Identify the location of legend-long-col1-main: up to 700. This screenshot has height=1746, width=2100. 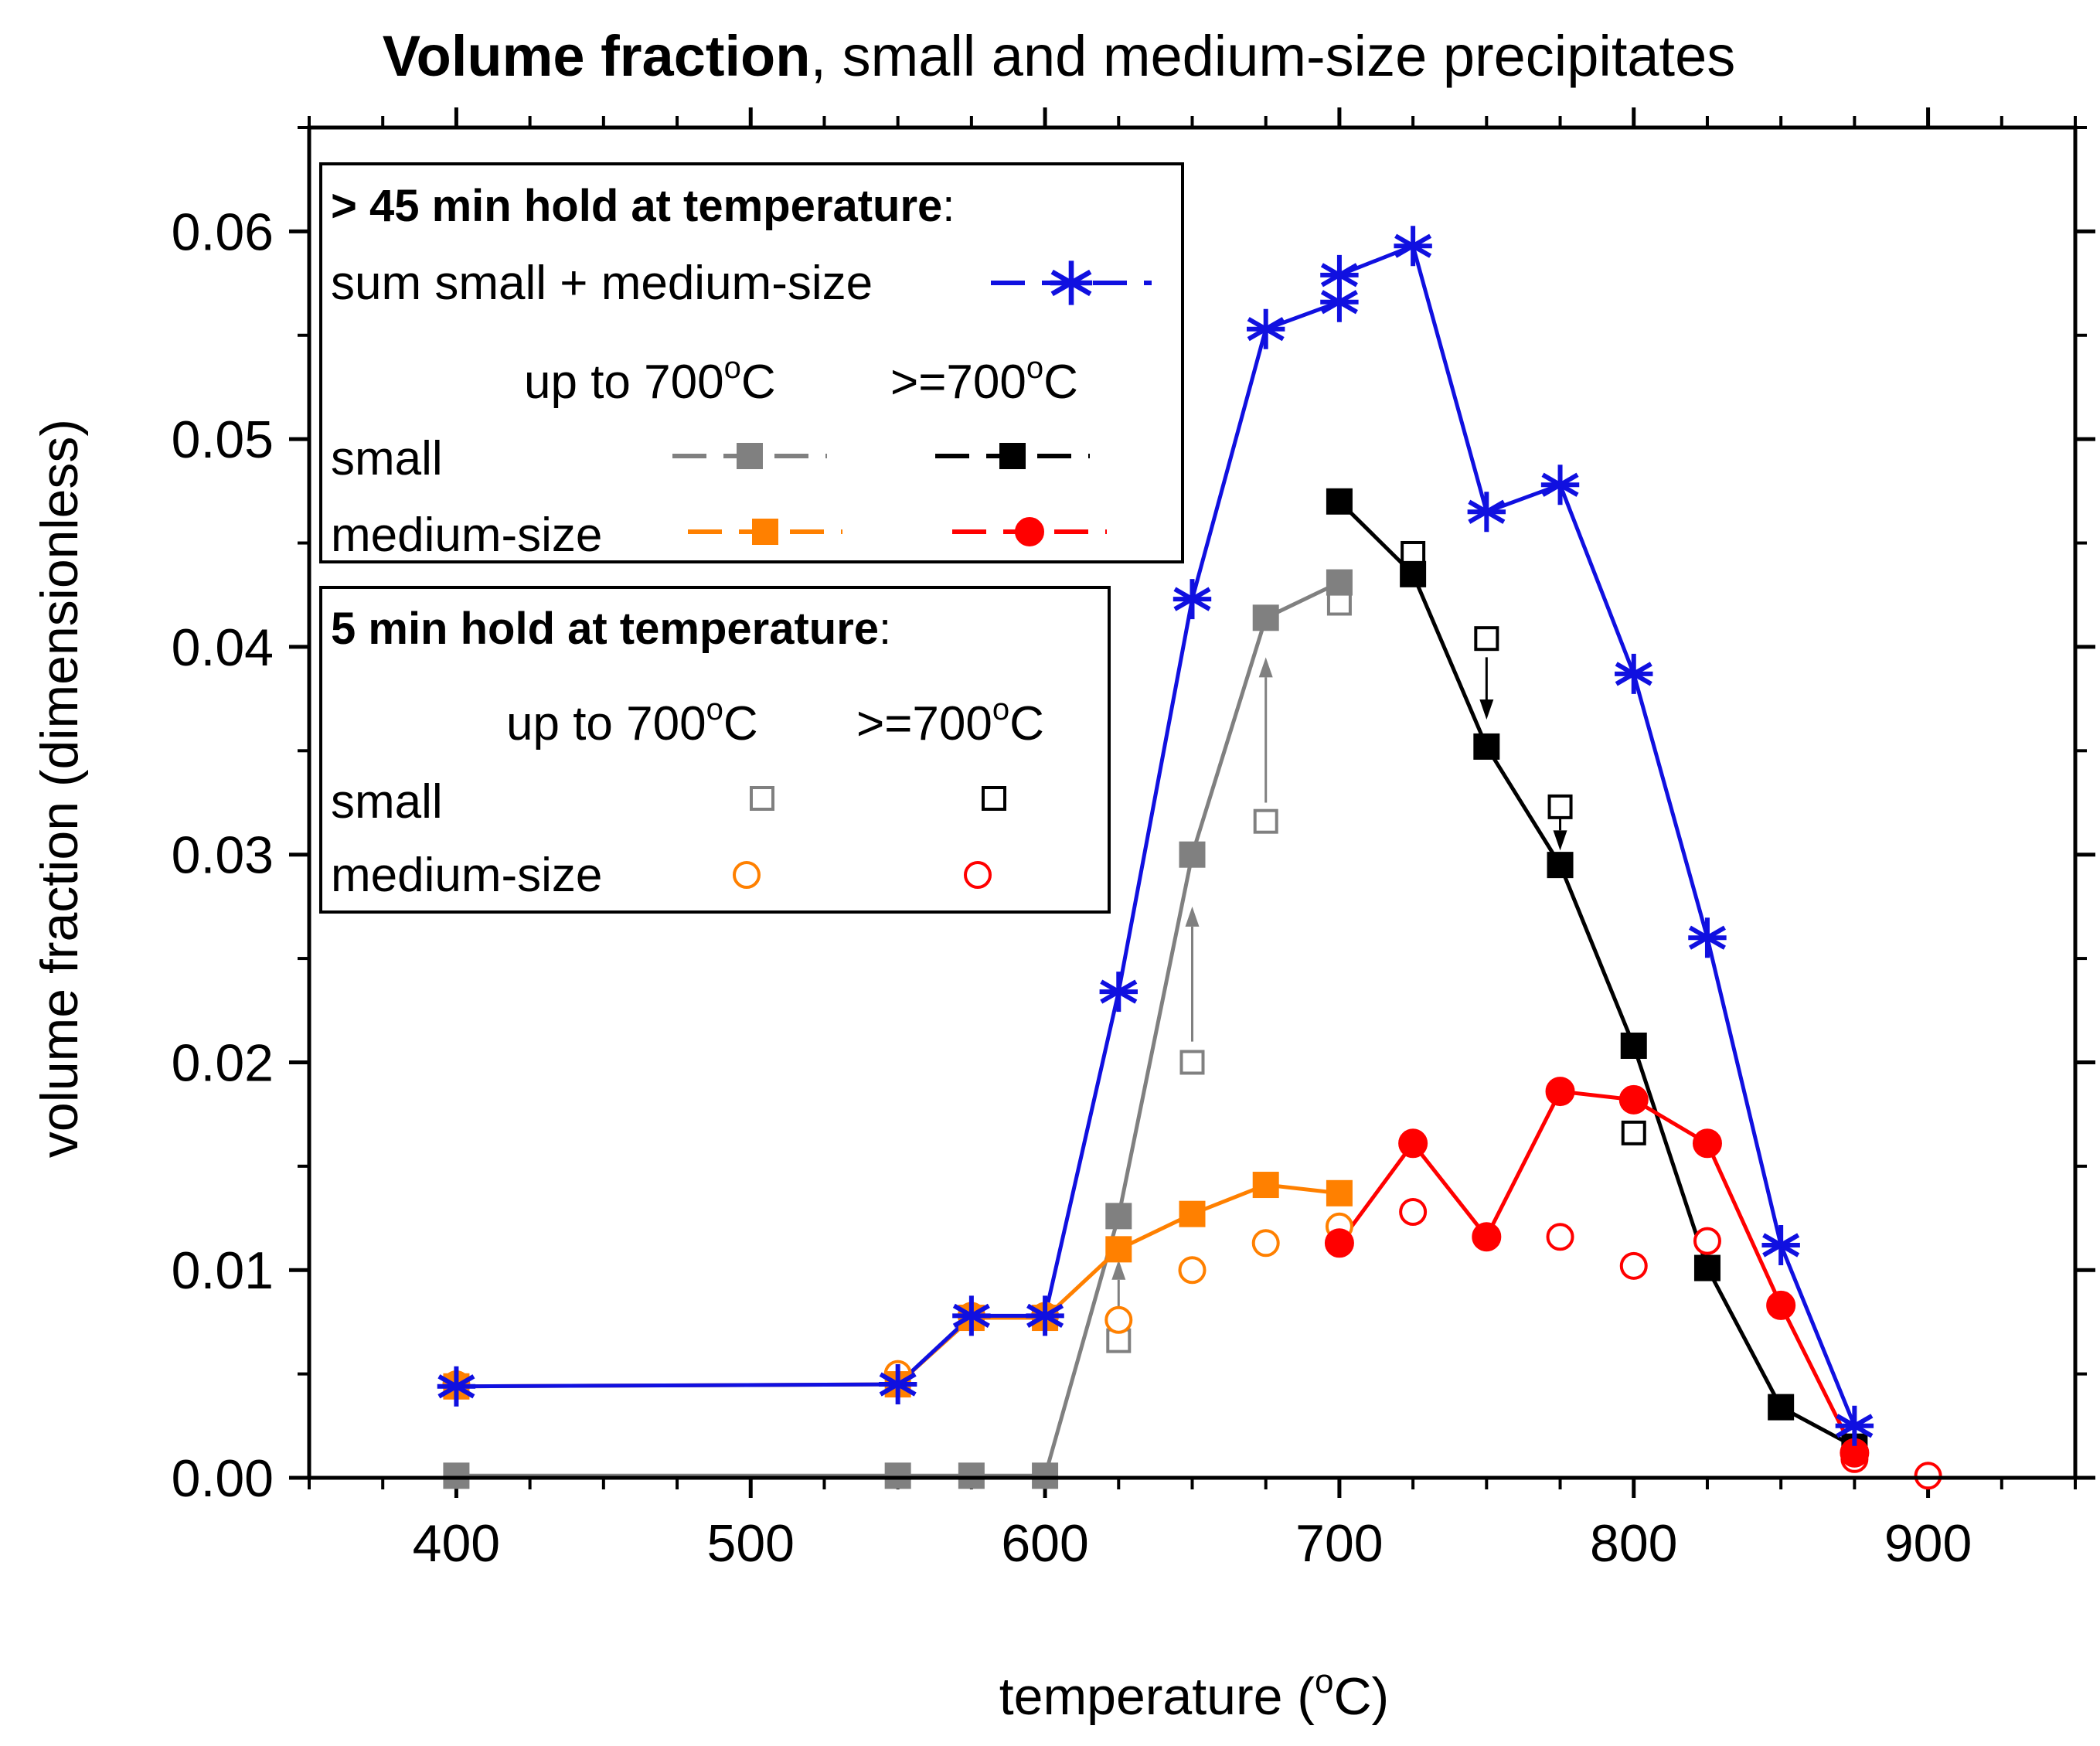
(624, 382).